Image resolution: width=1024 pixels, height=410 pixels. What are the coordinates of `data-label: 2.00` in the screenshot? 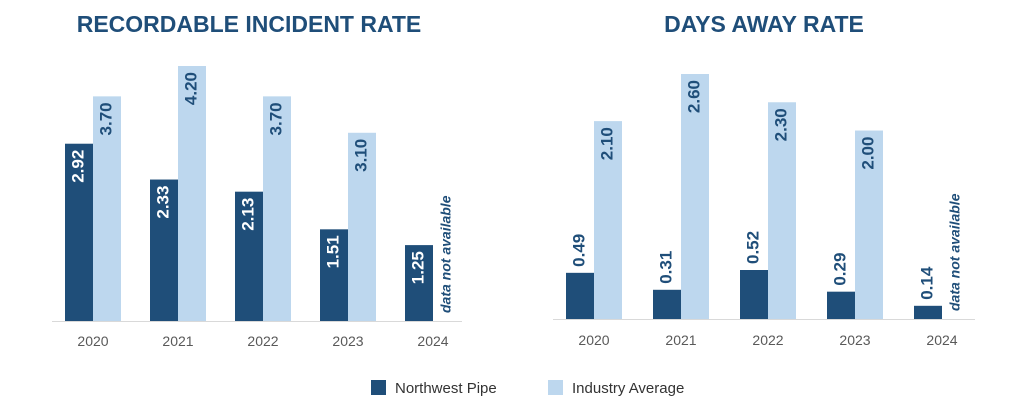 It's located at (867, 153).